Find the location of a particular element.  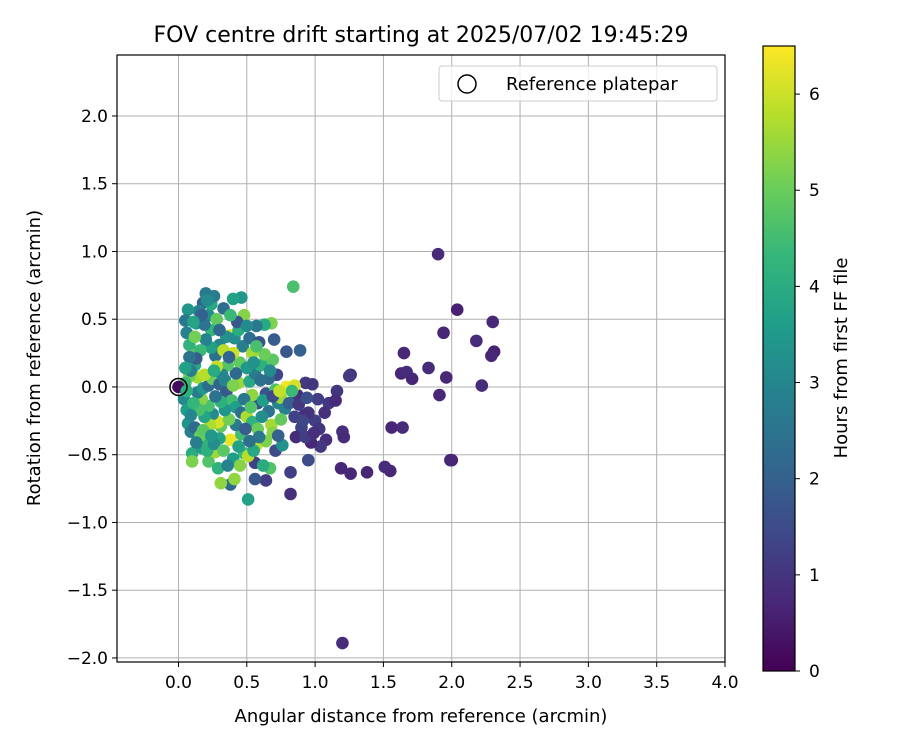

y-tick-label: 1.5 is located at coordinates (94, 185).